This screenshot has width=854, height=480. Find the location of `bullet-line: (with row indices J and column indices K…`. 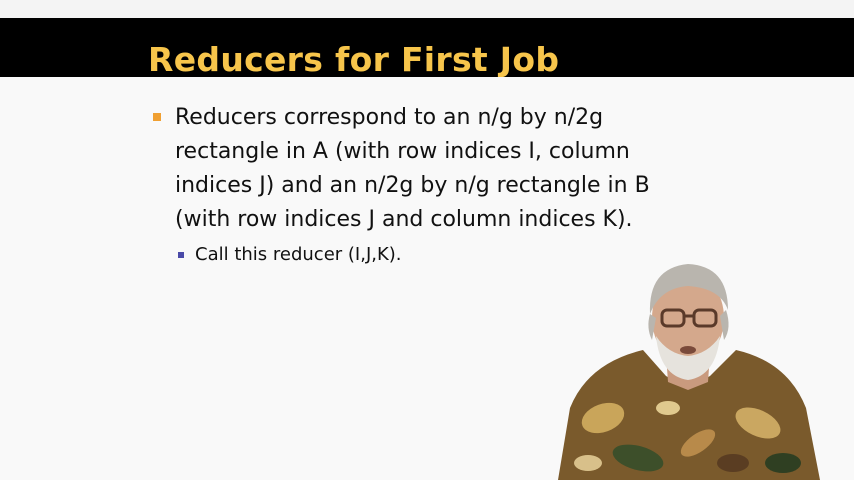

bullet-line: (with row indices J and column indices K… is located at coordinates (404, 219).